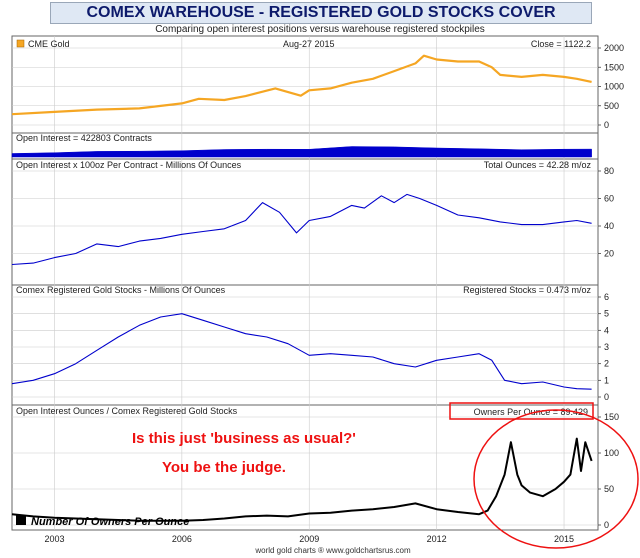 This screenshot has height=558, width=640. I want to click on gold-legend-label: CME Gold, so click(49, 44).